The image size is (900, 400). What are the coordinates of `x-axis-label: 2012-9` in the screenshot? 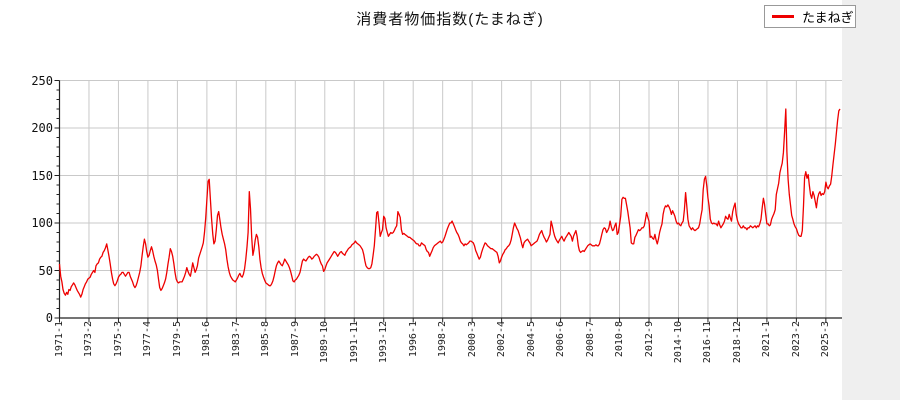 It's located at (649, 339).